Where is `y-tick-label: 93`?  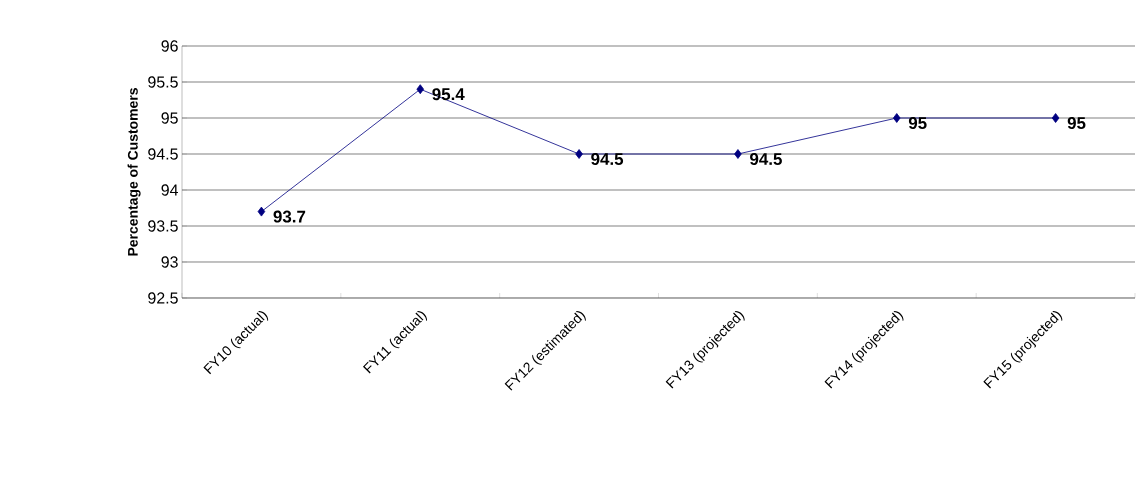 y-tick-label: 93 is located at coordinates (169, 262).